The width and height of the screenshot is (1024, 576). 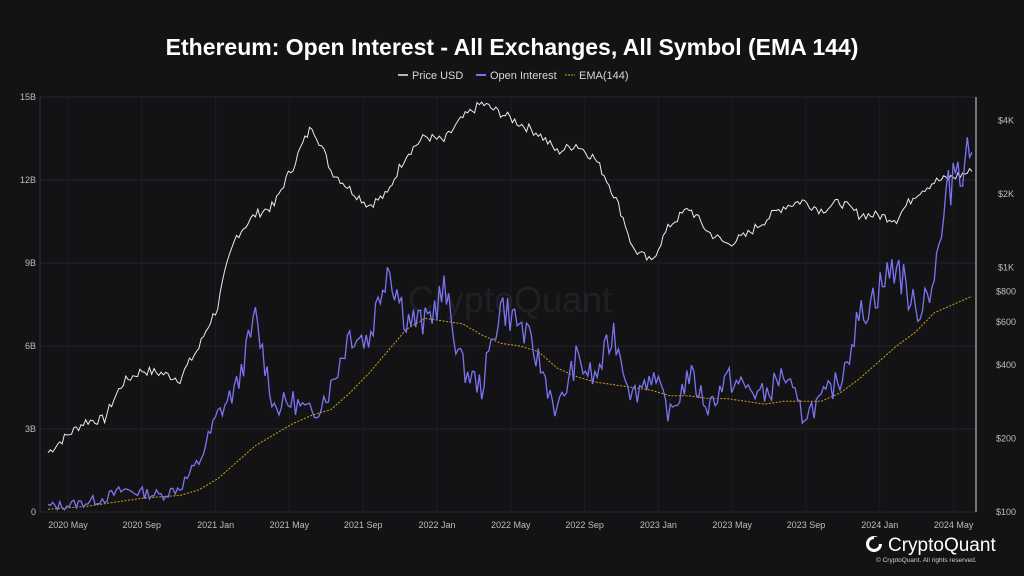 What do you see at coordinates (1006, 322) in the screenshot?
I see `y-tick-label-right: $600` at bounding box center [1006, 322].